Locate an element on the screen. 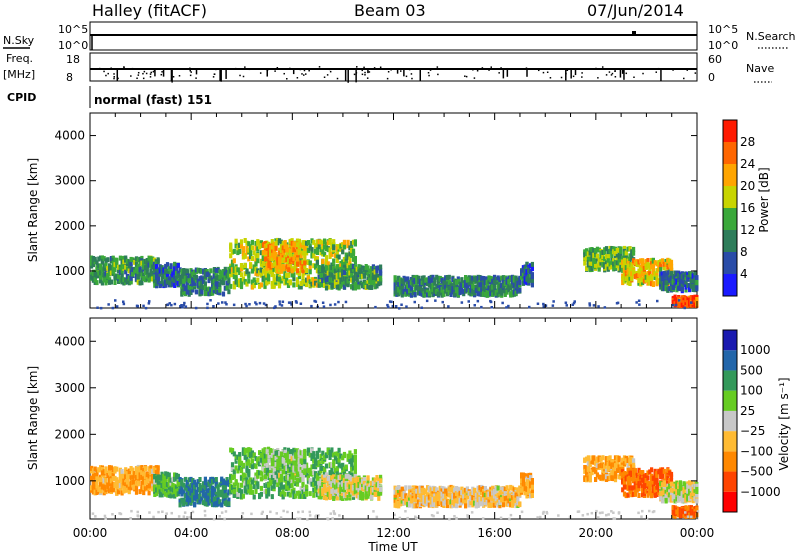  nsky-panel: N.Sky 10^5 10^0 10^5 10^0 N.Search is located at coordinates (399, 36).